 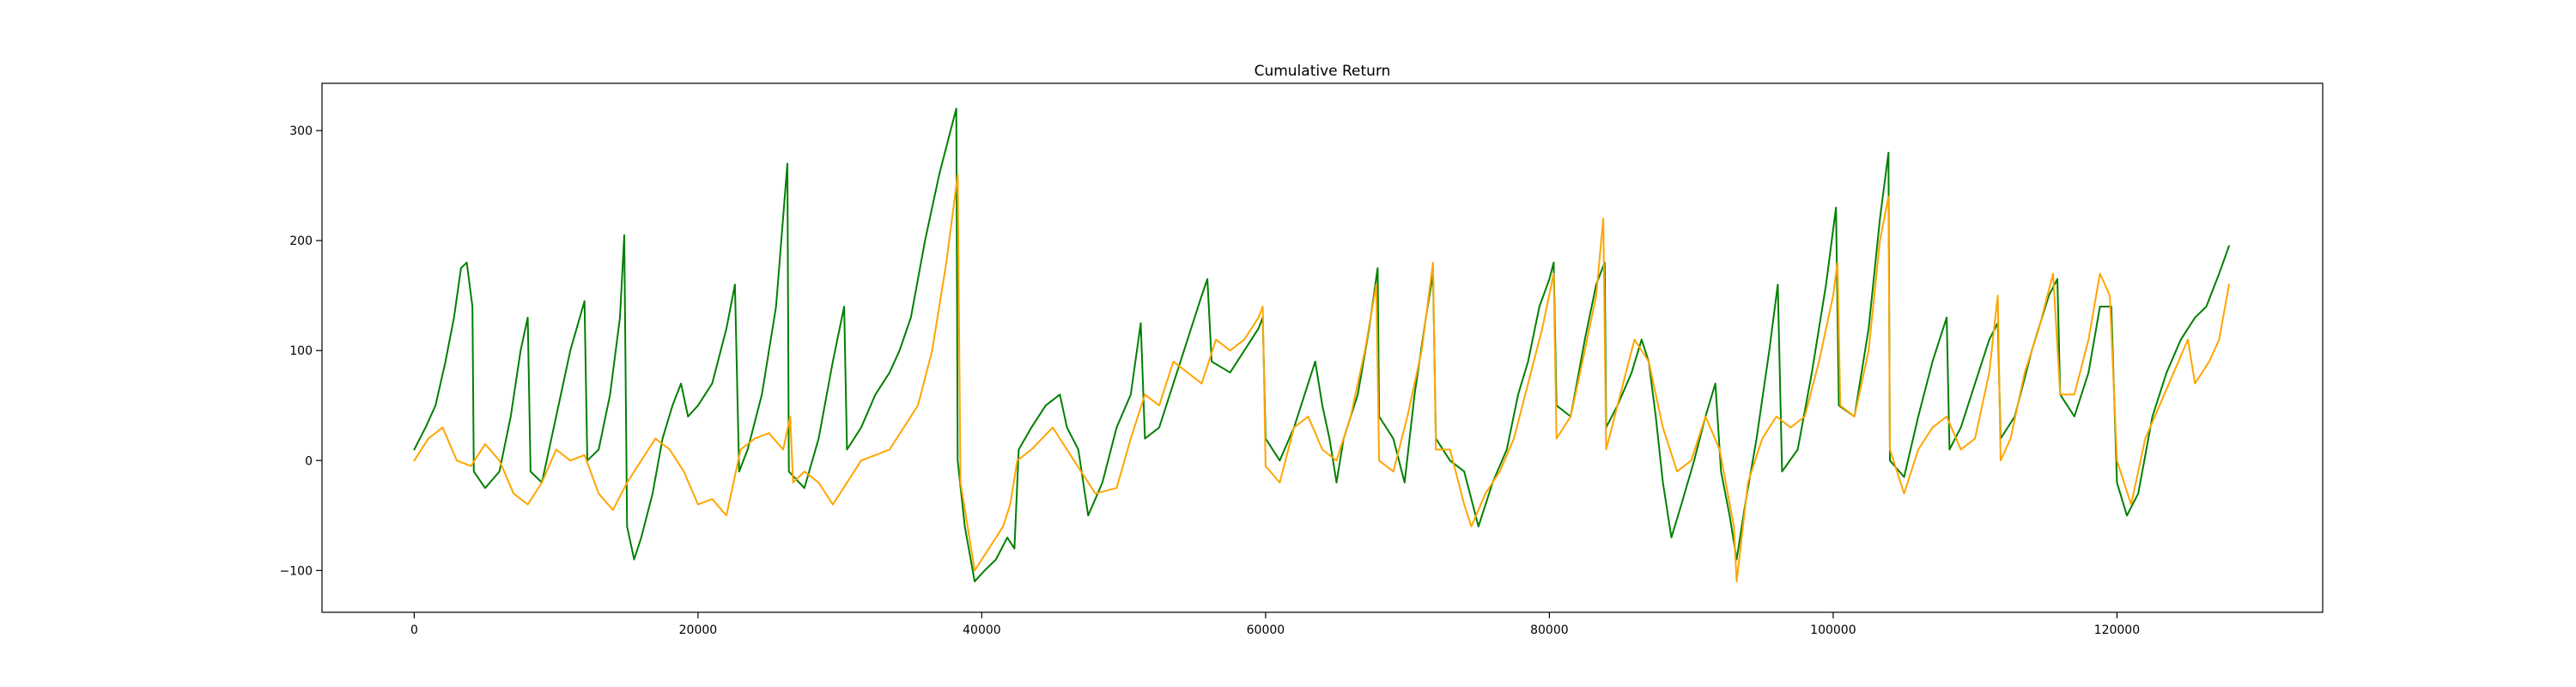 What do you see at coordinates (1323, 71) in the screenshot?
I see `chart-title: Cumulative Return` at bounding box center [1323, 71].